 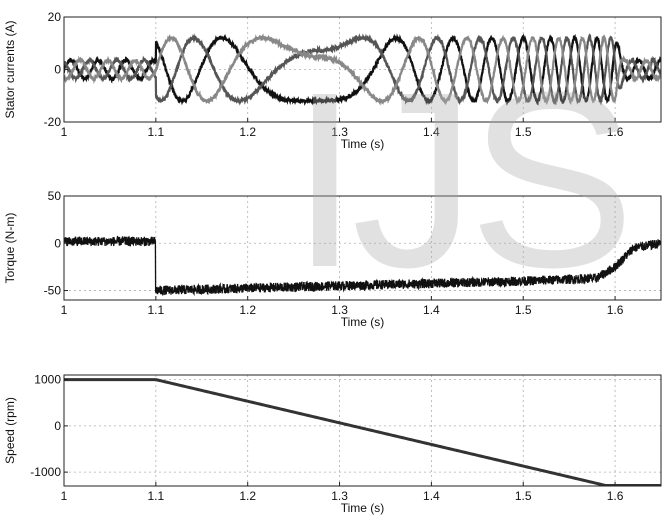 I want to click on y-tick-label: 50, so click(x=55, y=196).